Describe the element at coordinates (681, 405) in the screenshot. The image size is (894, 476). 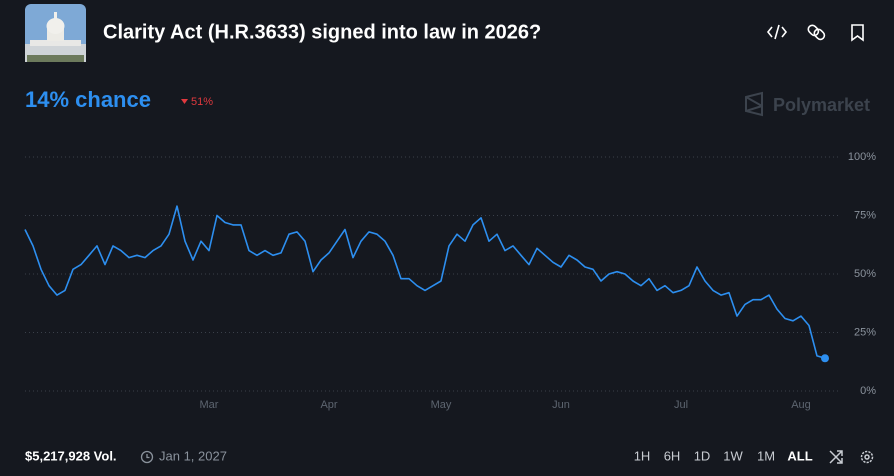
I see `x-tick-label: Jul` at that location.